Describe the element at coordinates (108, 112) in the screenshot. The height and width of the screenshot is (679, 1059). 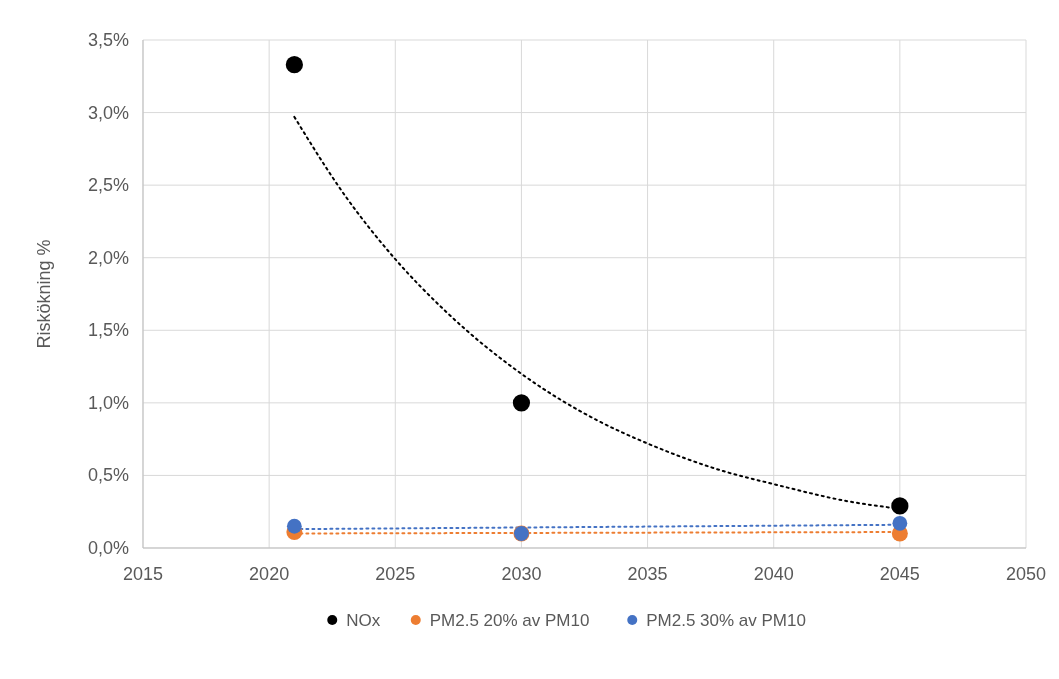
I see `y-tick-label: 3,0%` at that location.